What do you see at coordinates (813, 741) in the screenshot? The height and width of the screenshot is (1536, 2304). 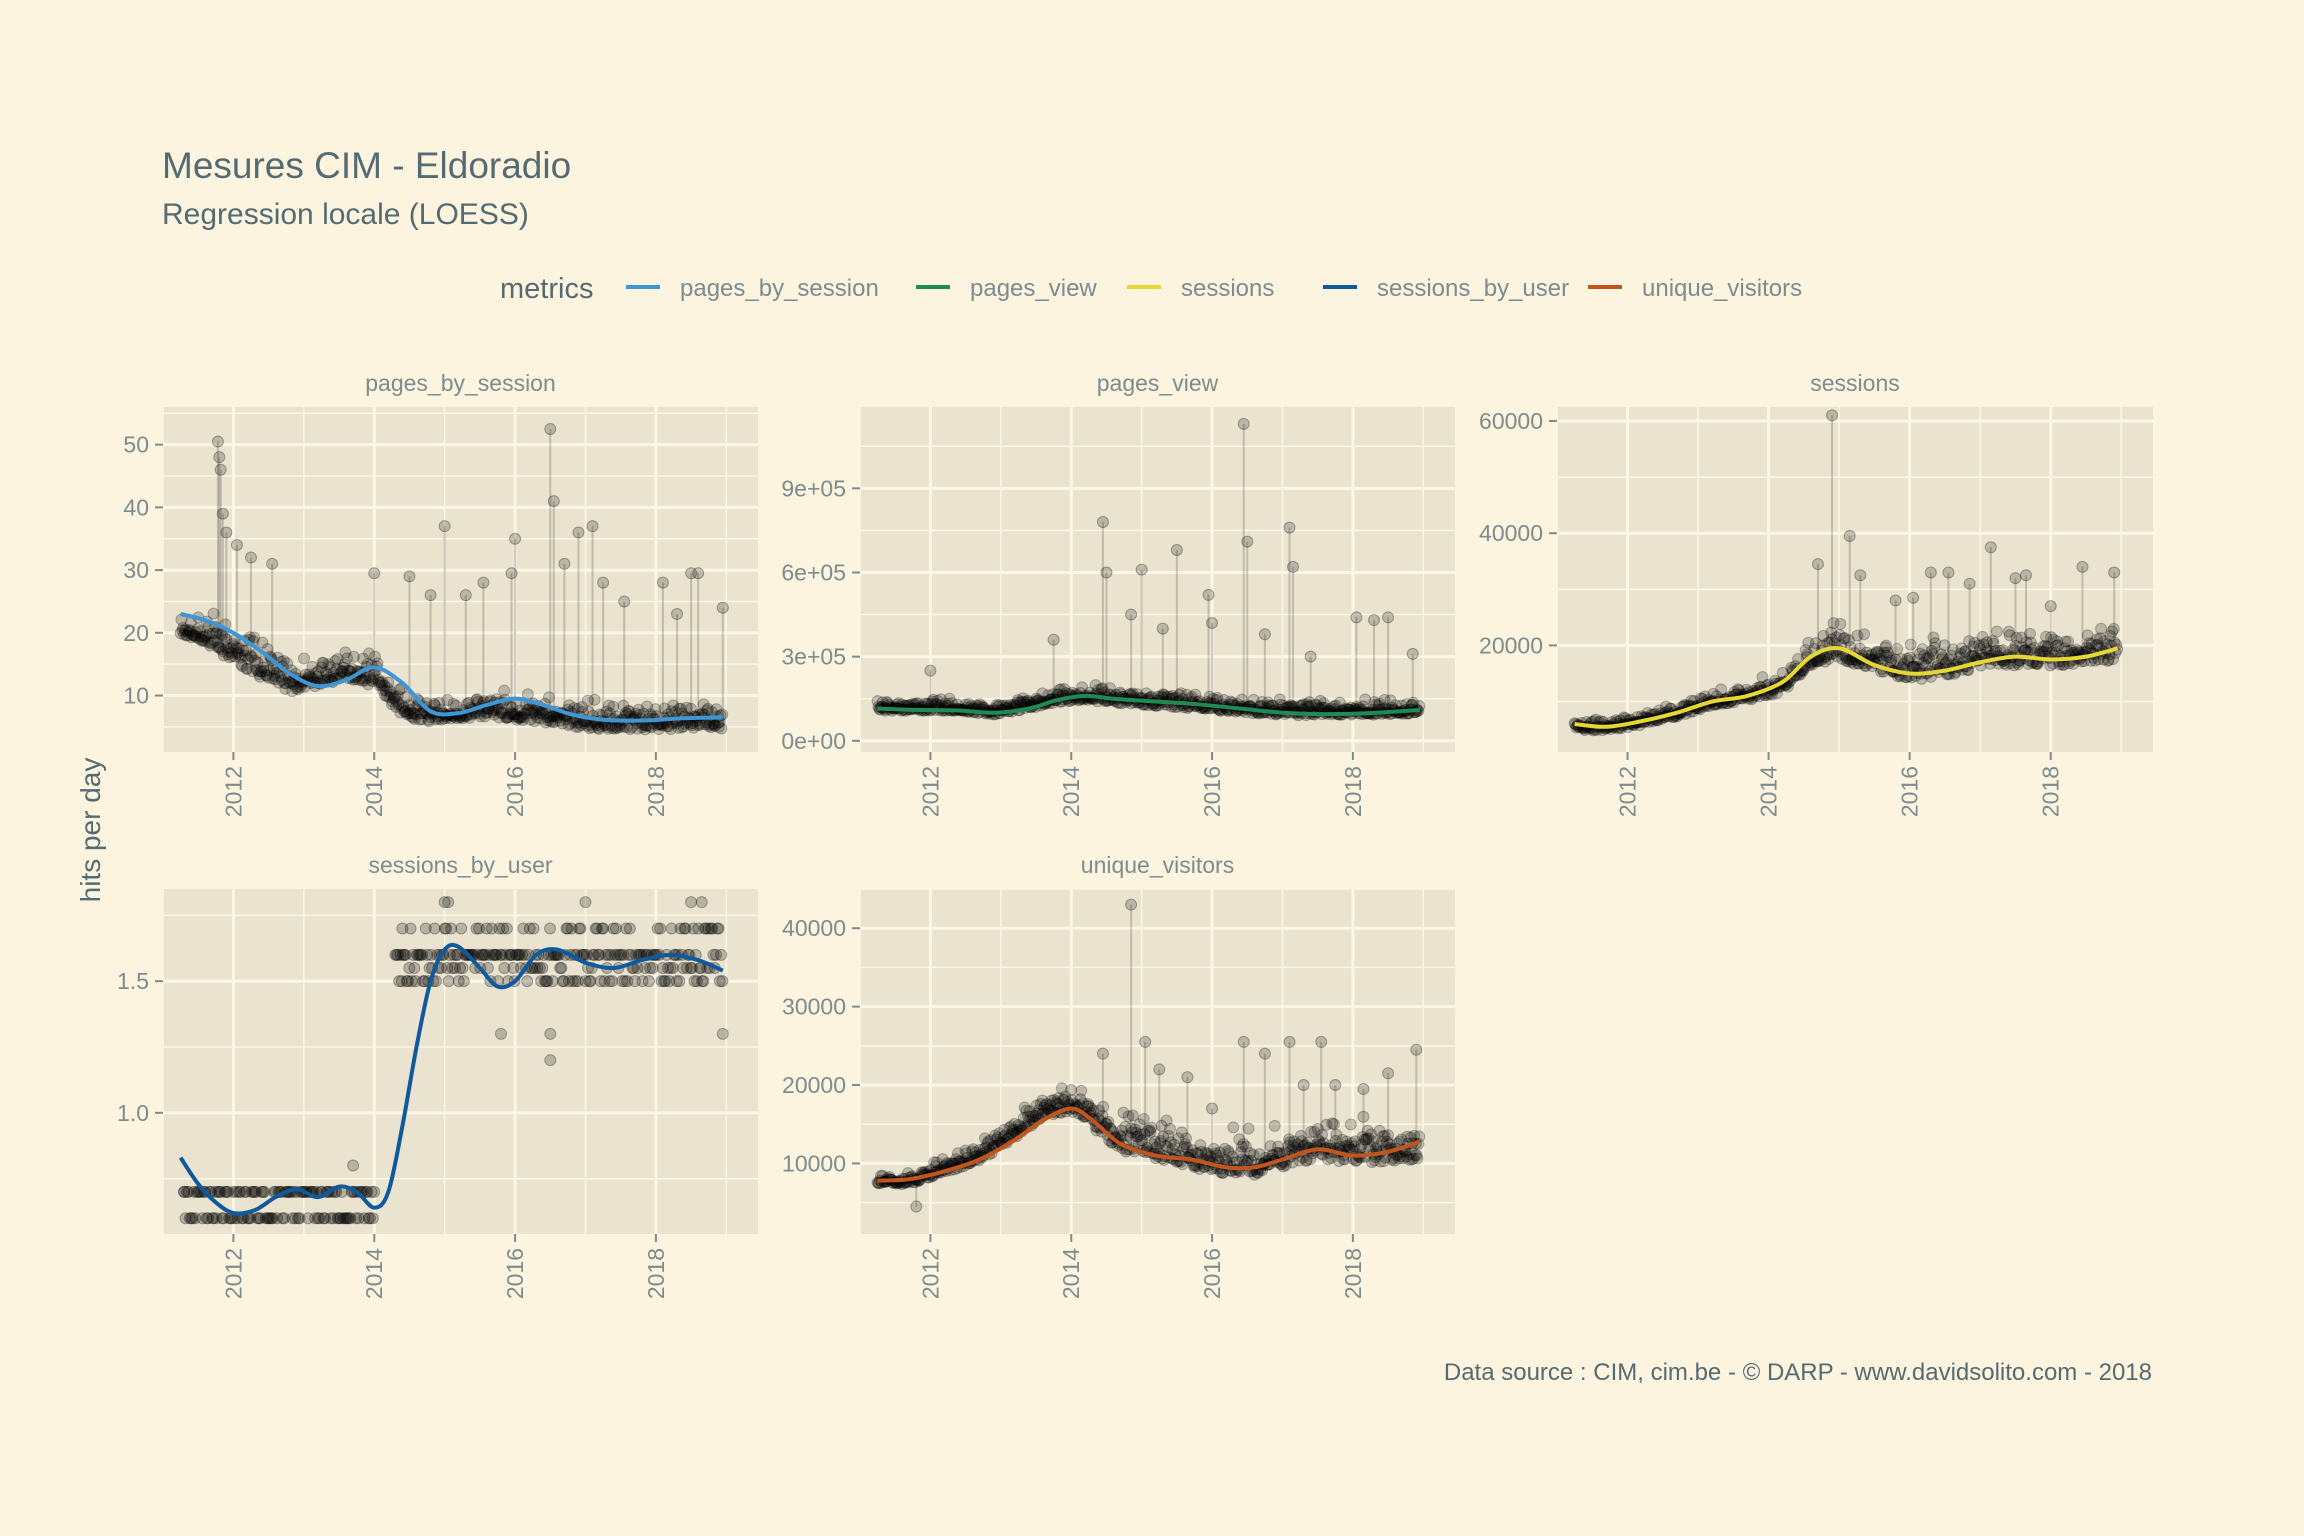 I see `y-tick-label: 0e+00` at bounding box center [813, 741].